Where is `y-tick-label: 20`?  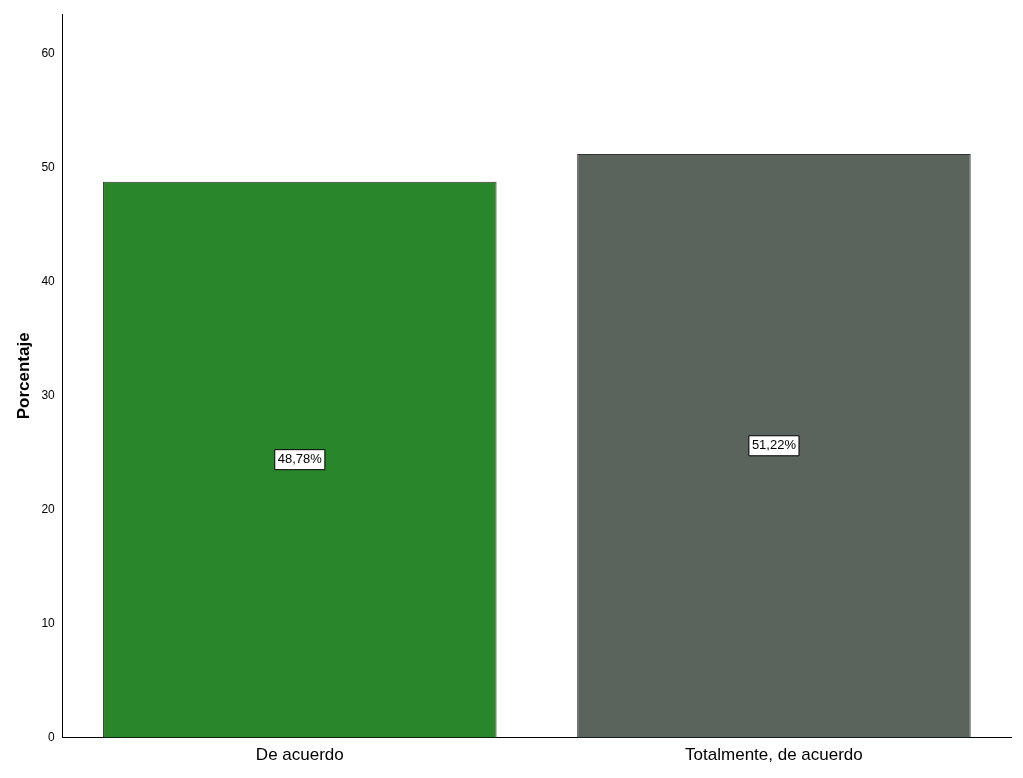 y-tick-label: 20 is located at coordinates (48, 509).